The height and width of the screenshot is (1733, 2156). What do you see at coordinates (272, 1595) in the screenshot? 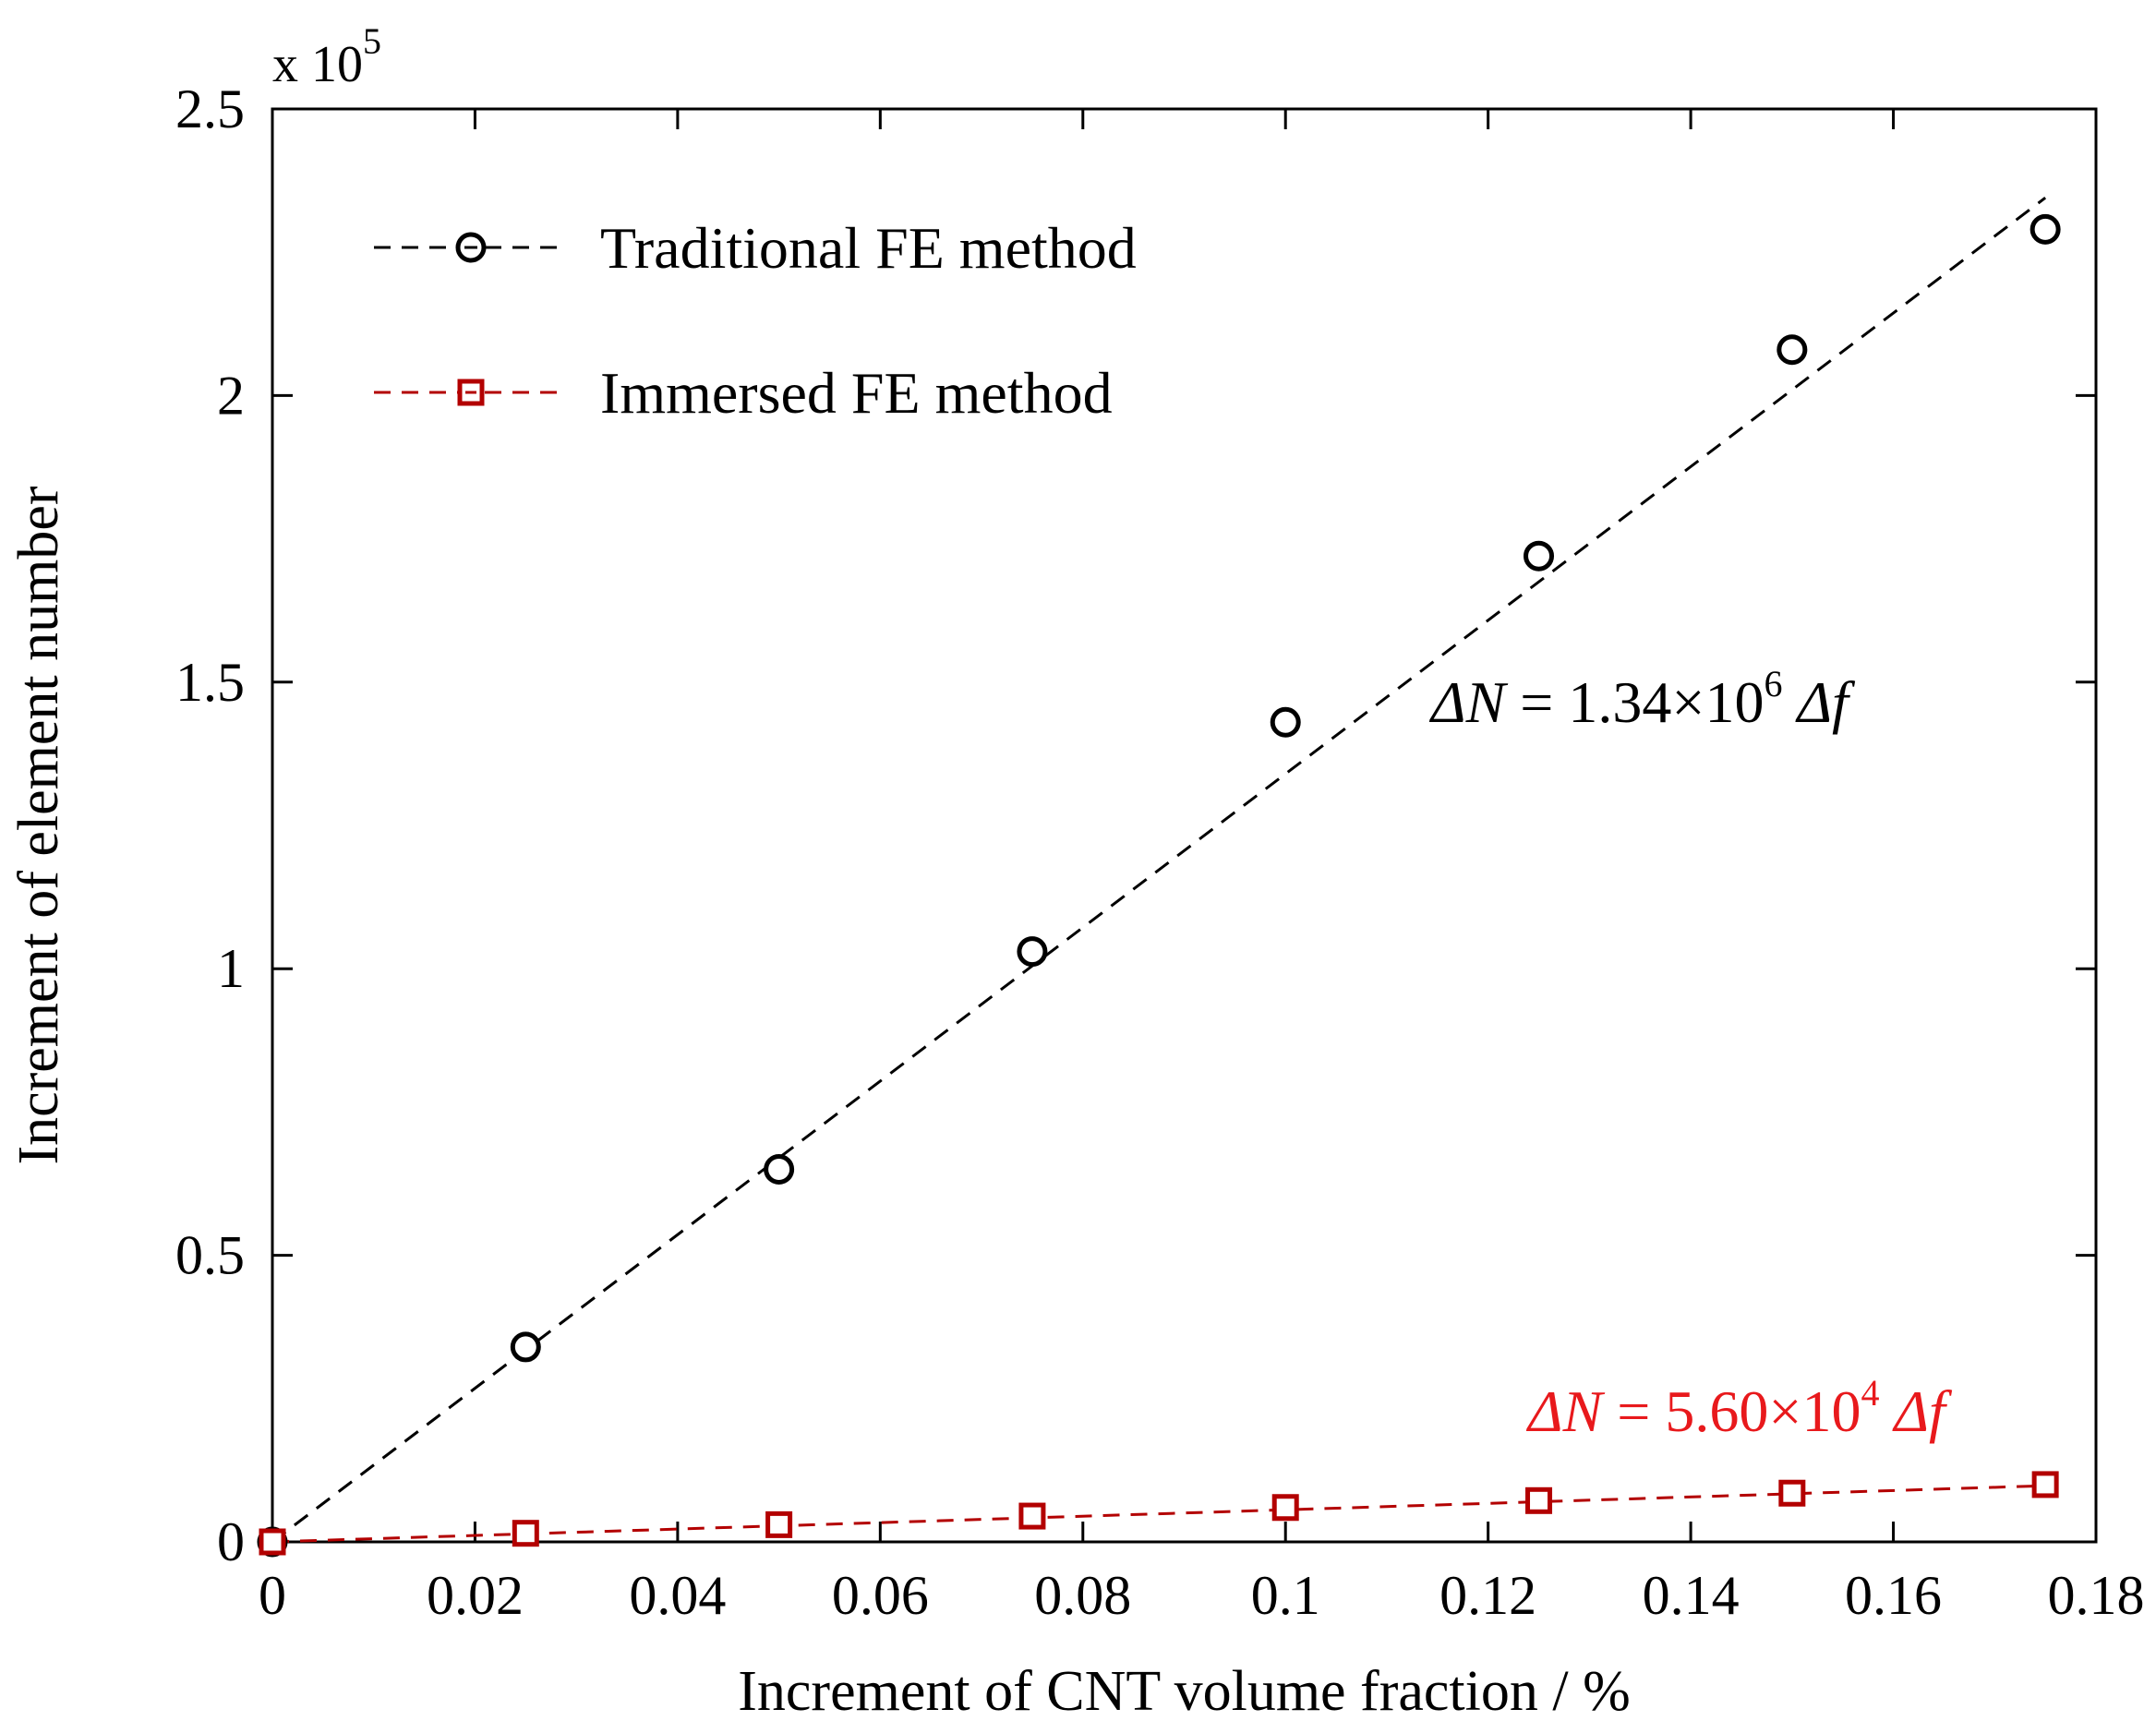
I see `x-tick-label: 0` at bounding box center [272, 1595].